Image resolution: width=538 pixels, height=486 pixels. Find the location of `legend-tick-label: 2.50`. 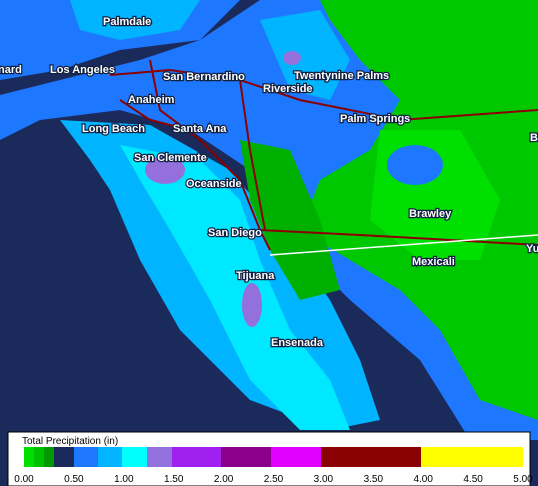

legend-tick-label: 2.50 is located at coordinates (274, 479).